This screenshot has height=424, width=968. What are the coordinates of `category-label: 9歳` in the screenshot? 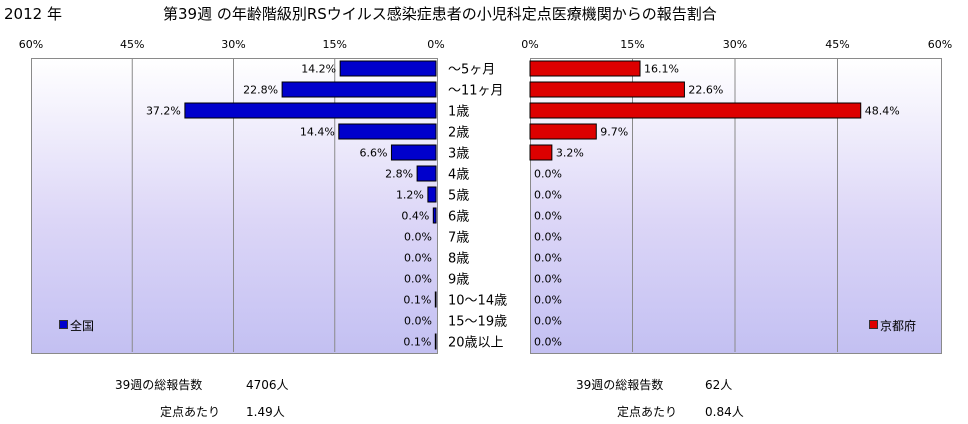 It's located at (458, 280).